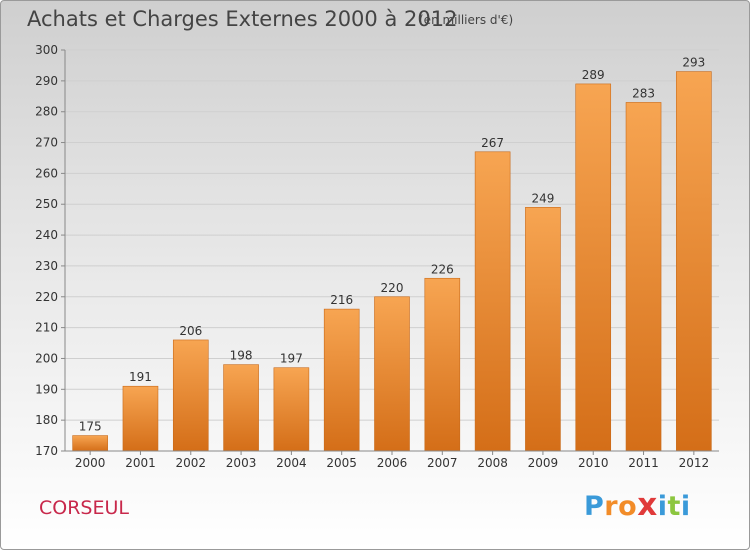 The image size is (750, 550). What do you see at coordinates (46, 358) in the screenshot?
I see `y-tick-label: 200` at bounding box center [46, 358].